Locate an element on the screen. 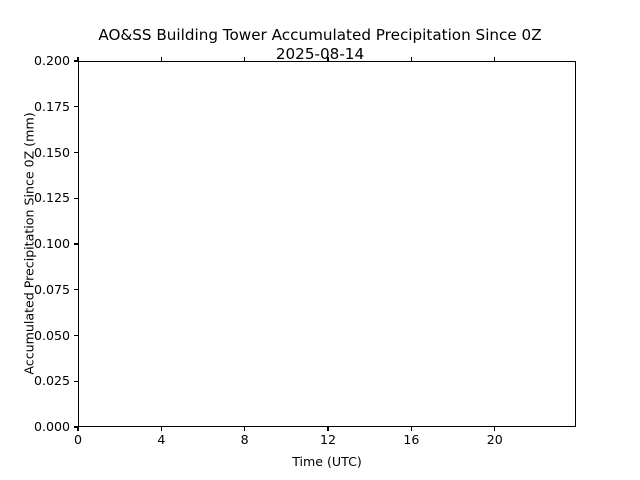  y-axis-tick-label: 0.050 is located at coordinates (51, 335).